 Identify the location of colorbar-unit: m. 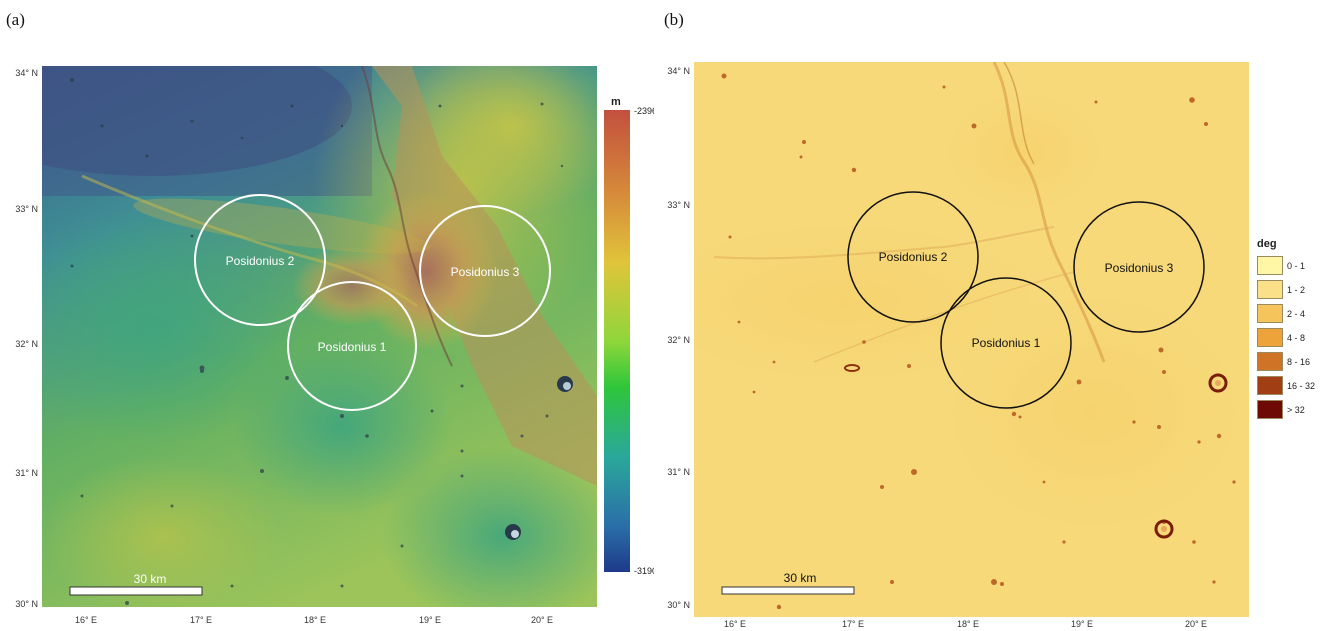
(616, 102).